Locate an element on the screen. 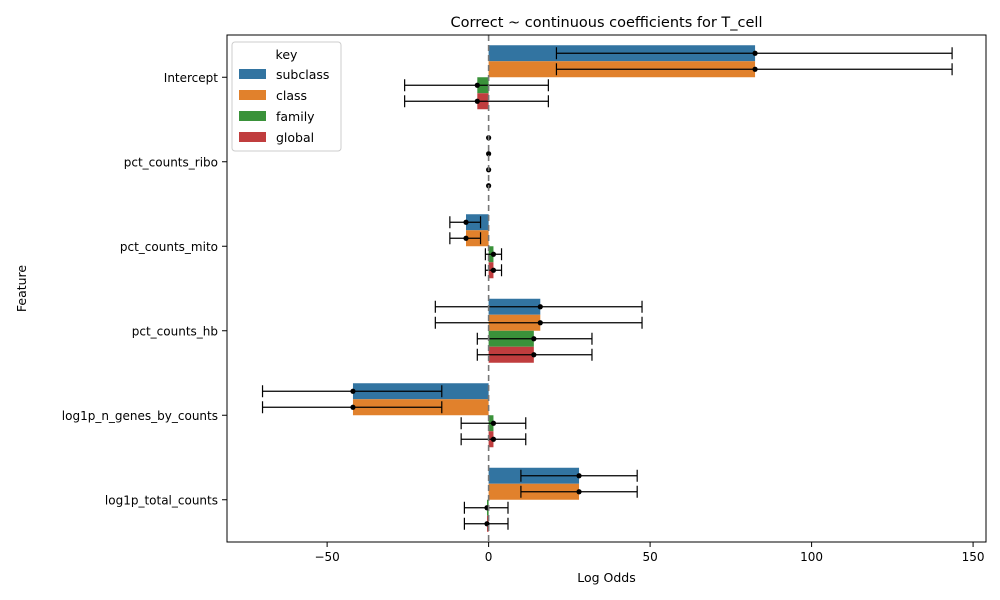  x-axis-label: Log Odds is located at coordinates (606, 577).